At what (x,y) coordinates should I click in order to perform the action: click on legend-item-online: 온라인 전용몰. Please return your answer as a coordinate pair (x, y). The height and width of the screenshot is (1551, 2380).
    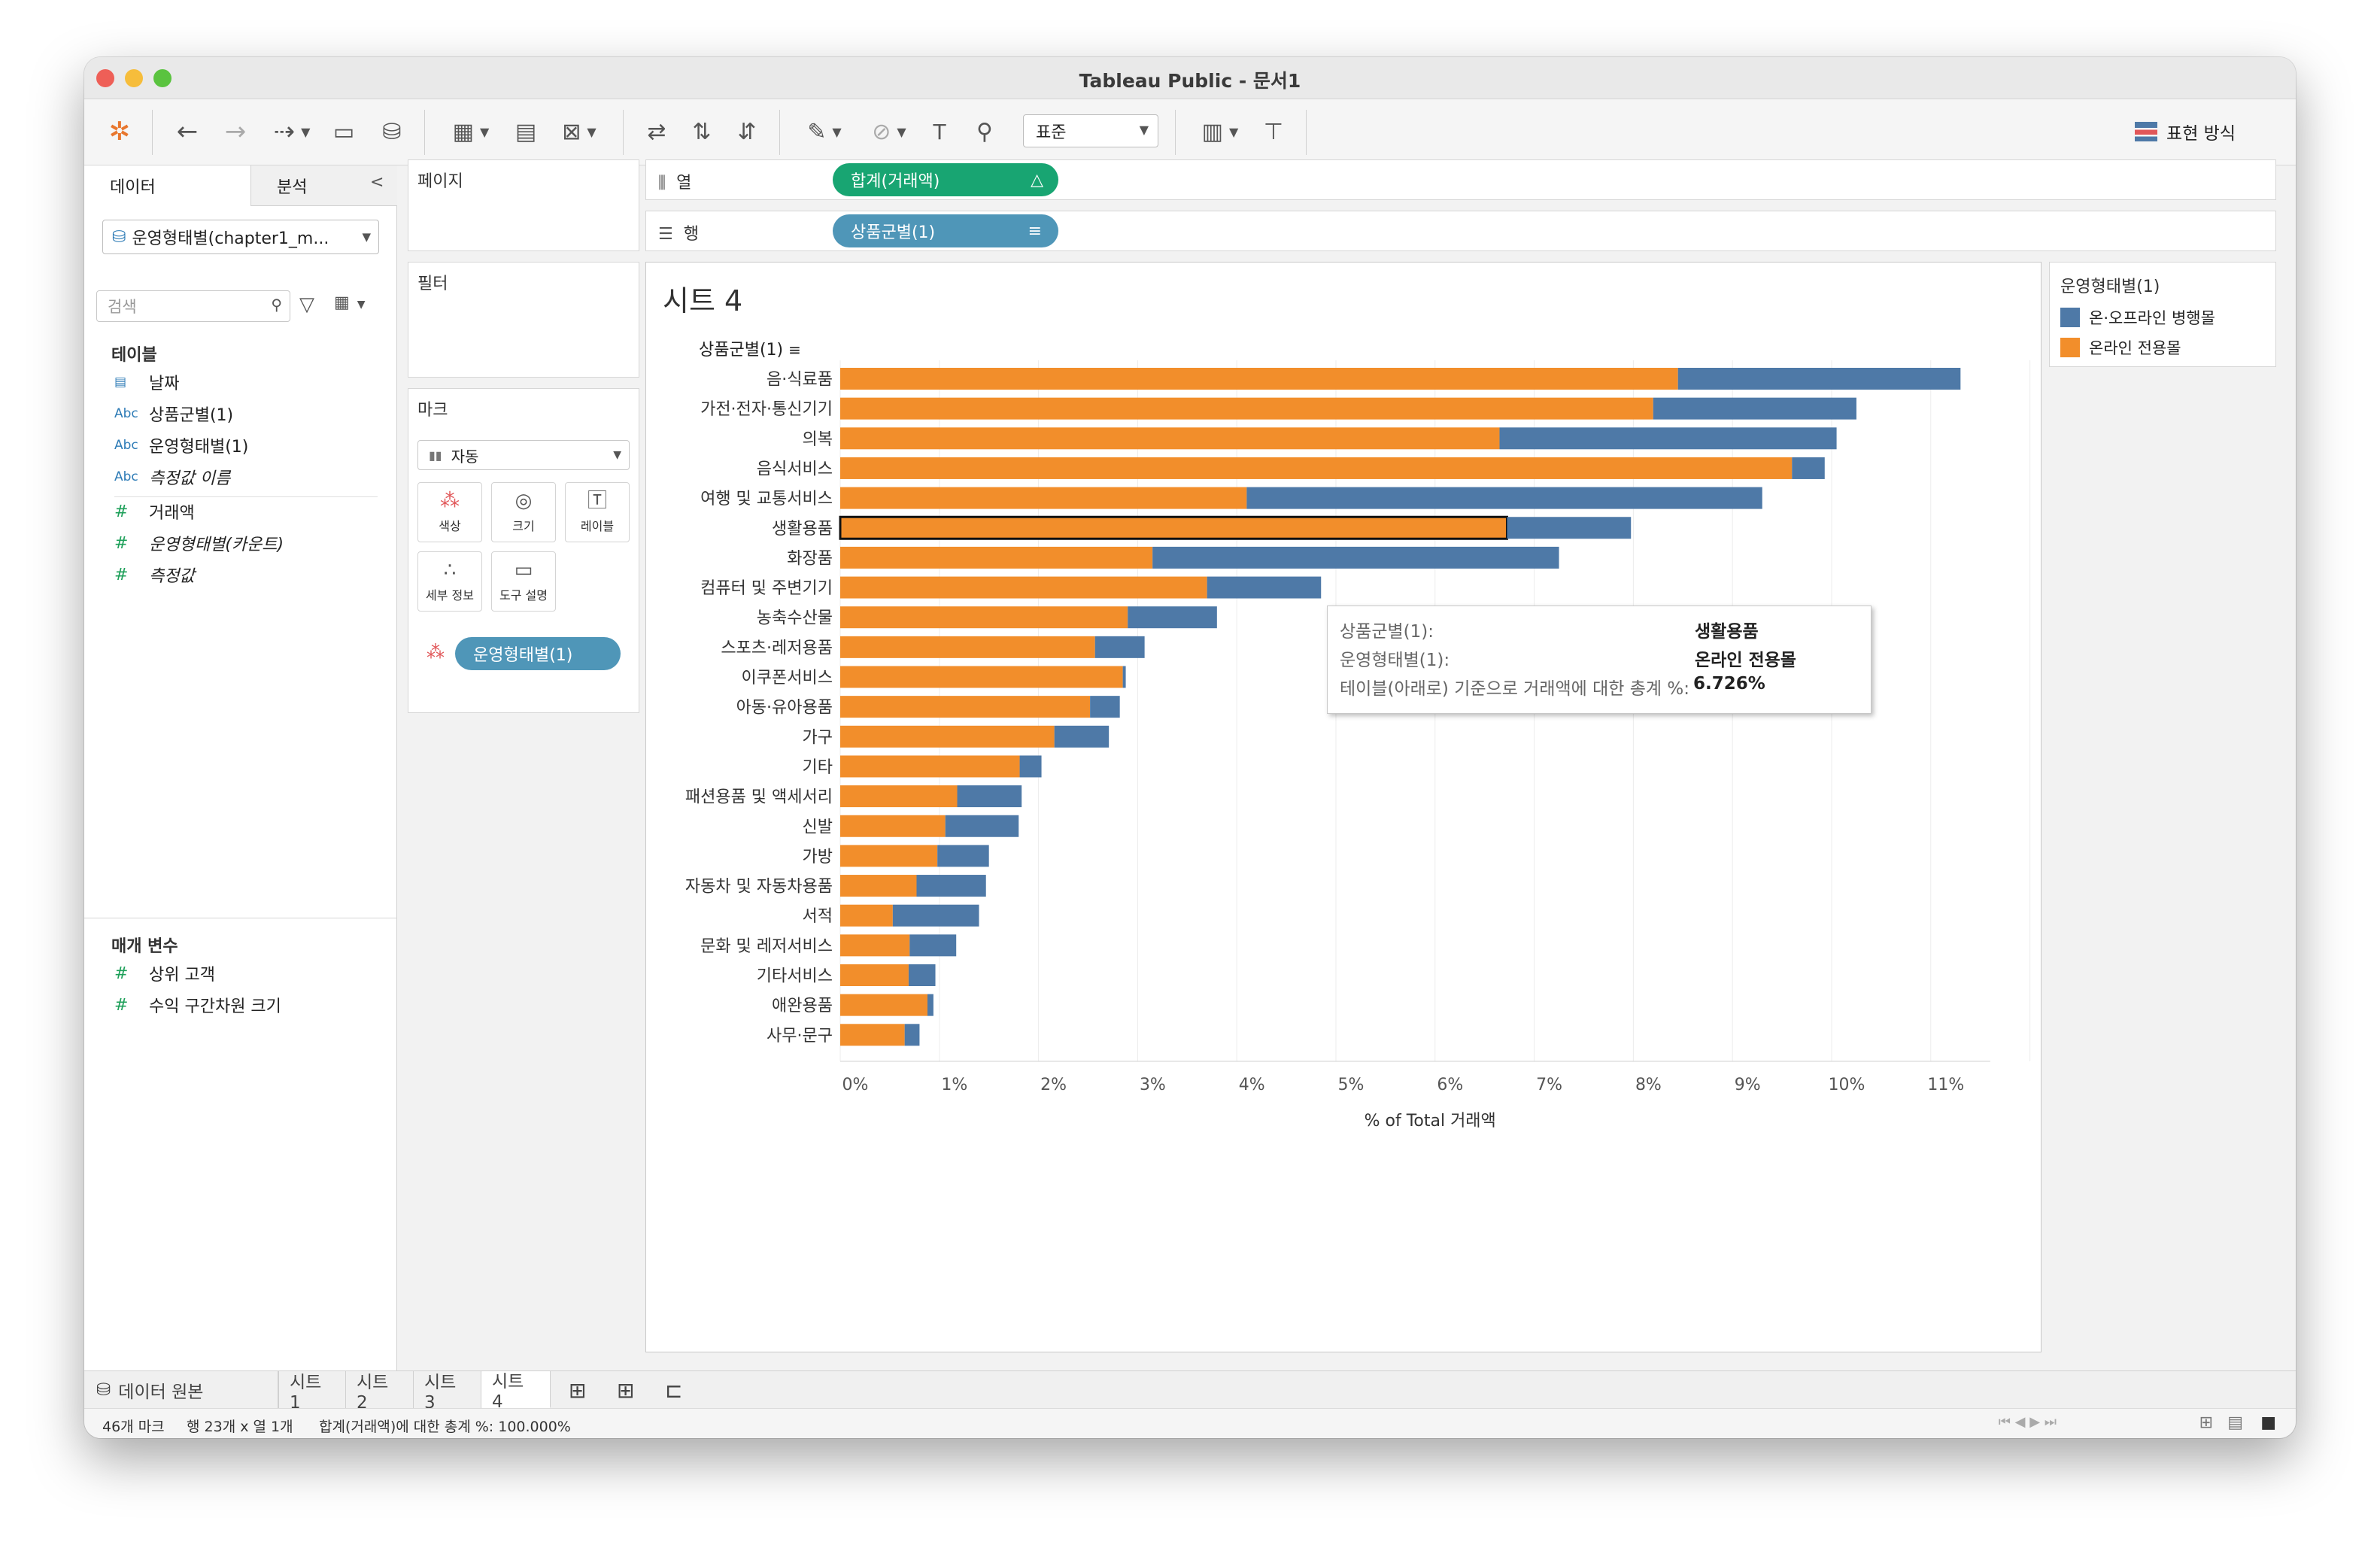
    Looking at the image, I should click on (2120, 348).